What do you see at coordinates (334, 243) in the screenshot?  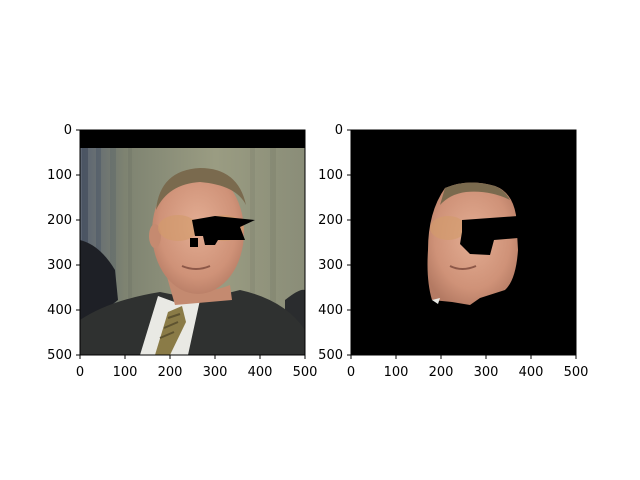 I see `y-axis-masked: 0 100 200 300 400 500` at bounding box center [334, 243].